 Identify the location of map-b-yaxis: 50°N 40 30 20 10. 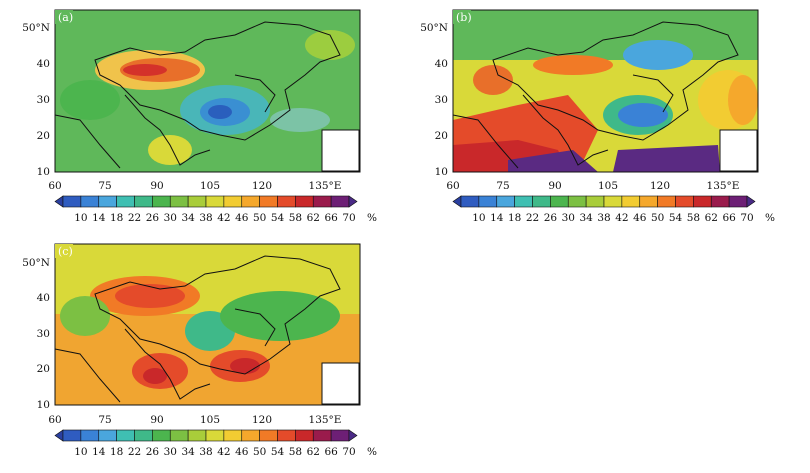
(434, 100).